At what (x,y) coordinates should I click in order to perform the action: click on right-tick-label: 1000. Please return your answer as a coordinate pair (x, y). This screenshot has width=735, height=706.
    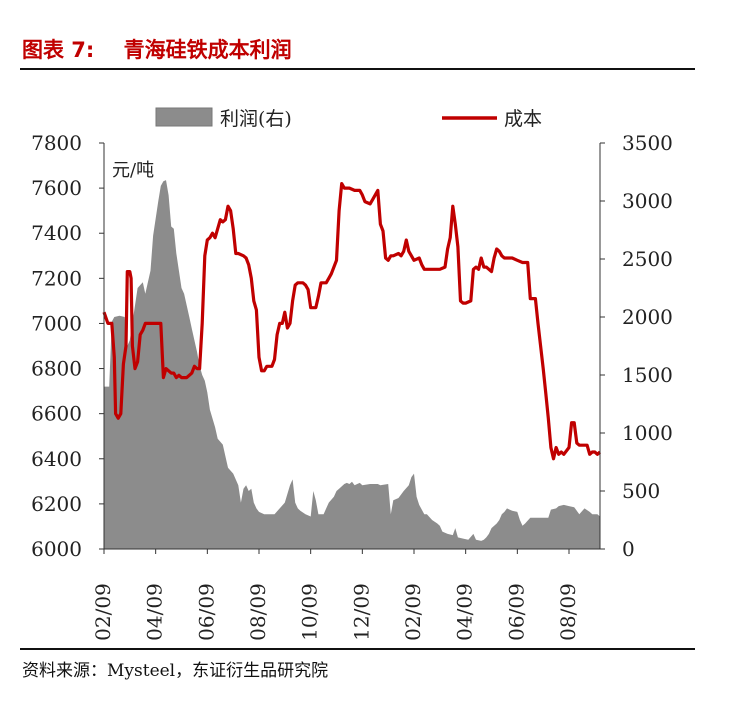
    Looking at the image, I should click on (647, 433).